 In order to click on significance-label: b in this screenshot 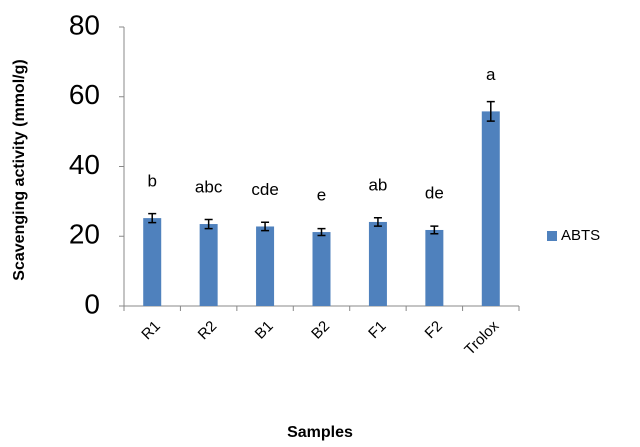, I will do `click(151, 181)`.